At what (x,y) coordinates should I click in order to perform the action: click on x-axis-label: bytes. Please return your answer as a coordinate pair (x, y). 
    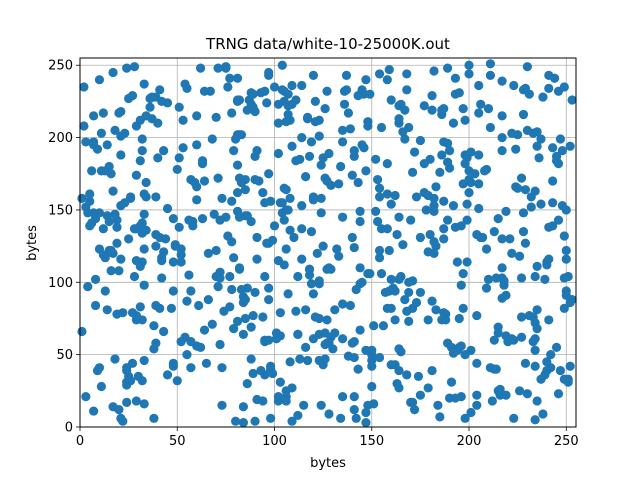
    Looking at the image, I should click on (328, 463).